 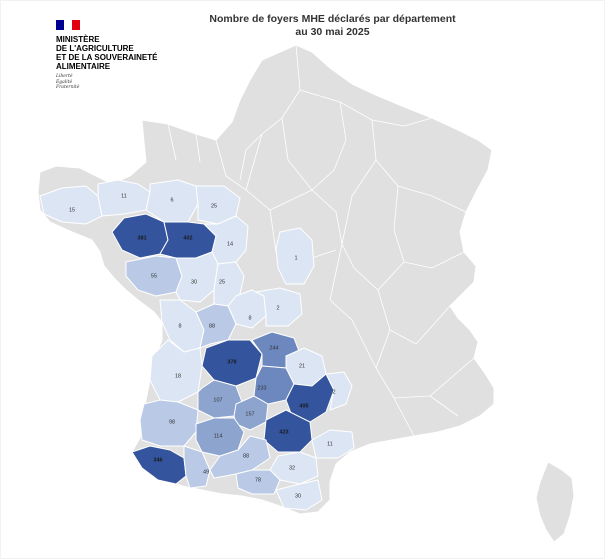 I want to click on value-label-ille-et-vilaine: 6, so click(x=171, y=200).